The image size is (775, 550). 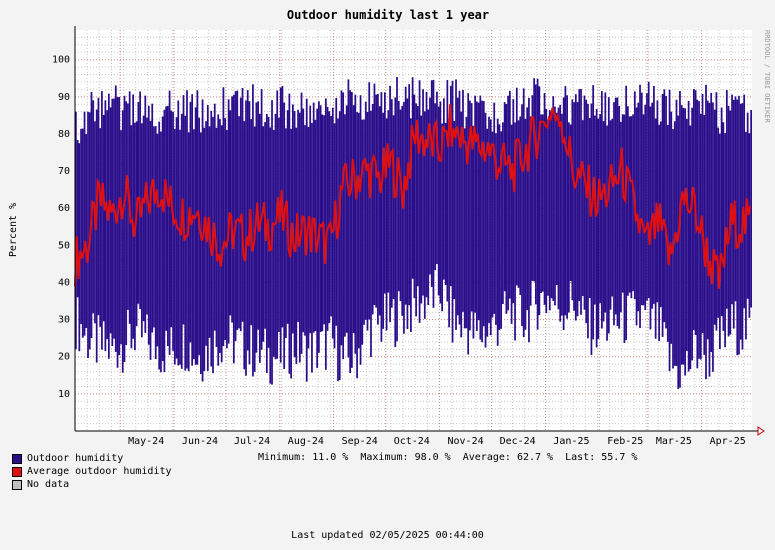 What do you see at coordinates (64, 245) in the screenshot?
I see `y-tick-label: 50` at bounding box center [64, 245].